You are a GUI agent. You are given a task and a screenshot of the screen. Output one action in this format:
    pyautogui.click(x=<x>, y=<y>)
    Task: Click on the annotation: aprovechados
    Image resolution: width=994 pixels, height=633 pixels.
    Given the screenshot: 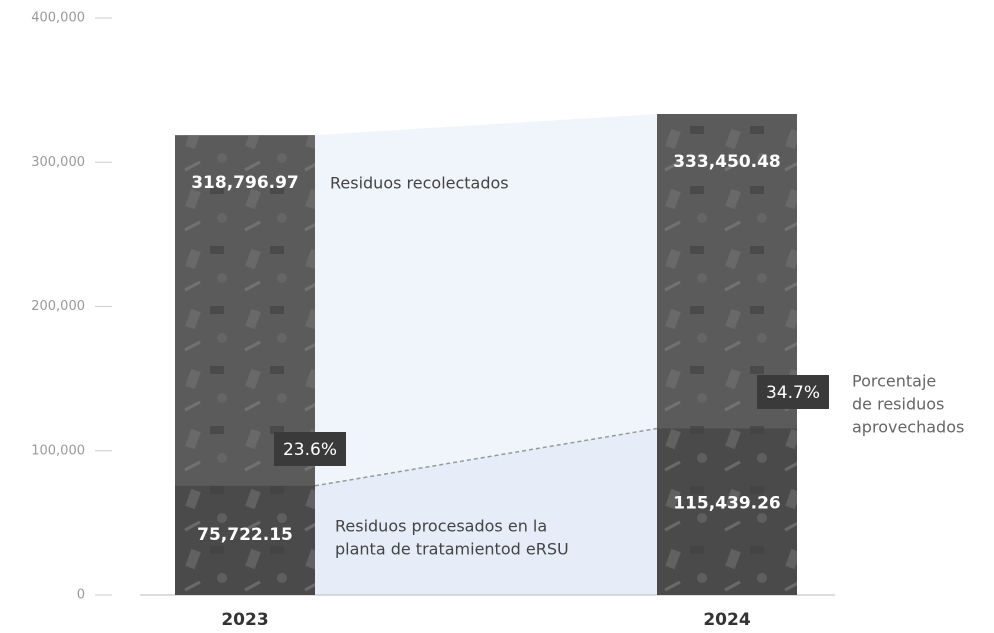 What is the action you would take?
    pyautogui.click(x=908, y=427)
    